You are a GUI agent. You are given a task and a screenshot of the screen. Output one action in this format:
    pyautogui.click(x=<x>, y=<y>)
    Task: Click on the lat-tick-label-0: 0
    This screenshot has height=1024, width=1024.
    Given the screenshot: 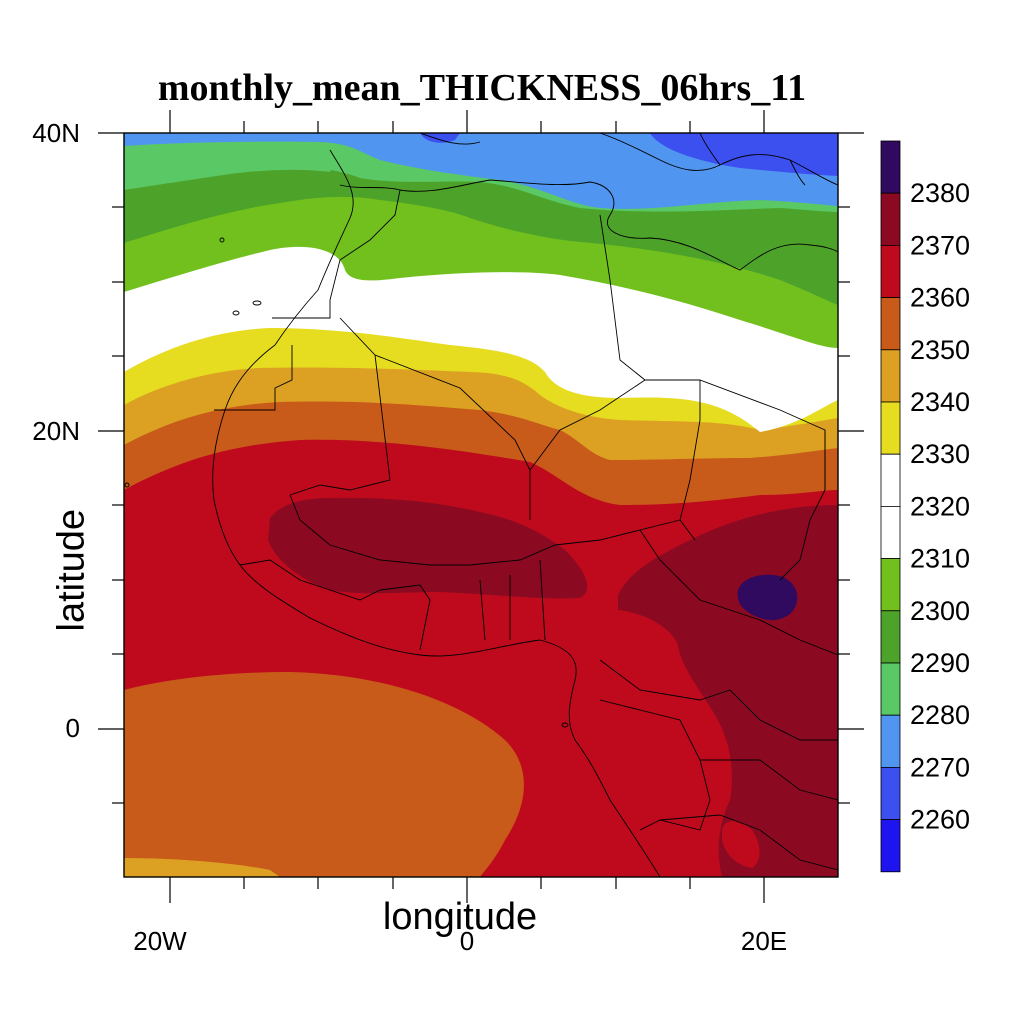 What is the action you would take?
    pyautogui.click(x=72, y=728)
    